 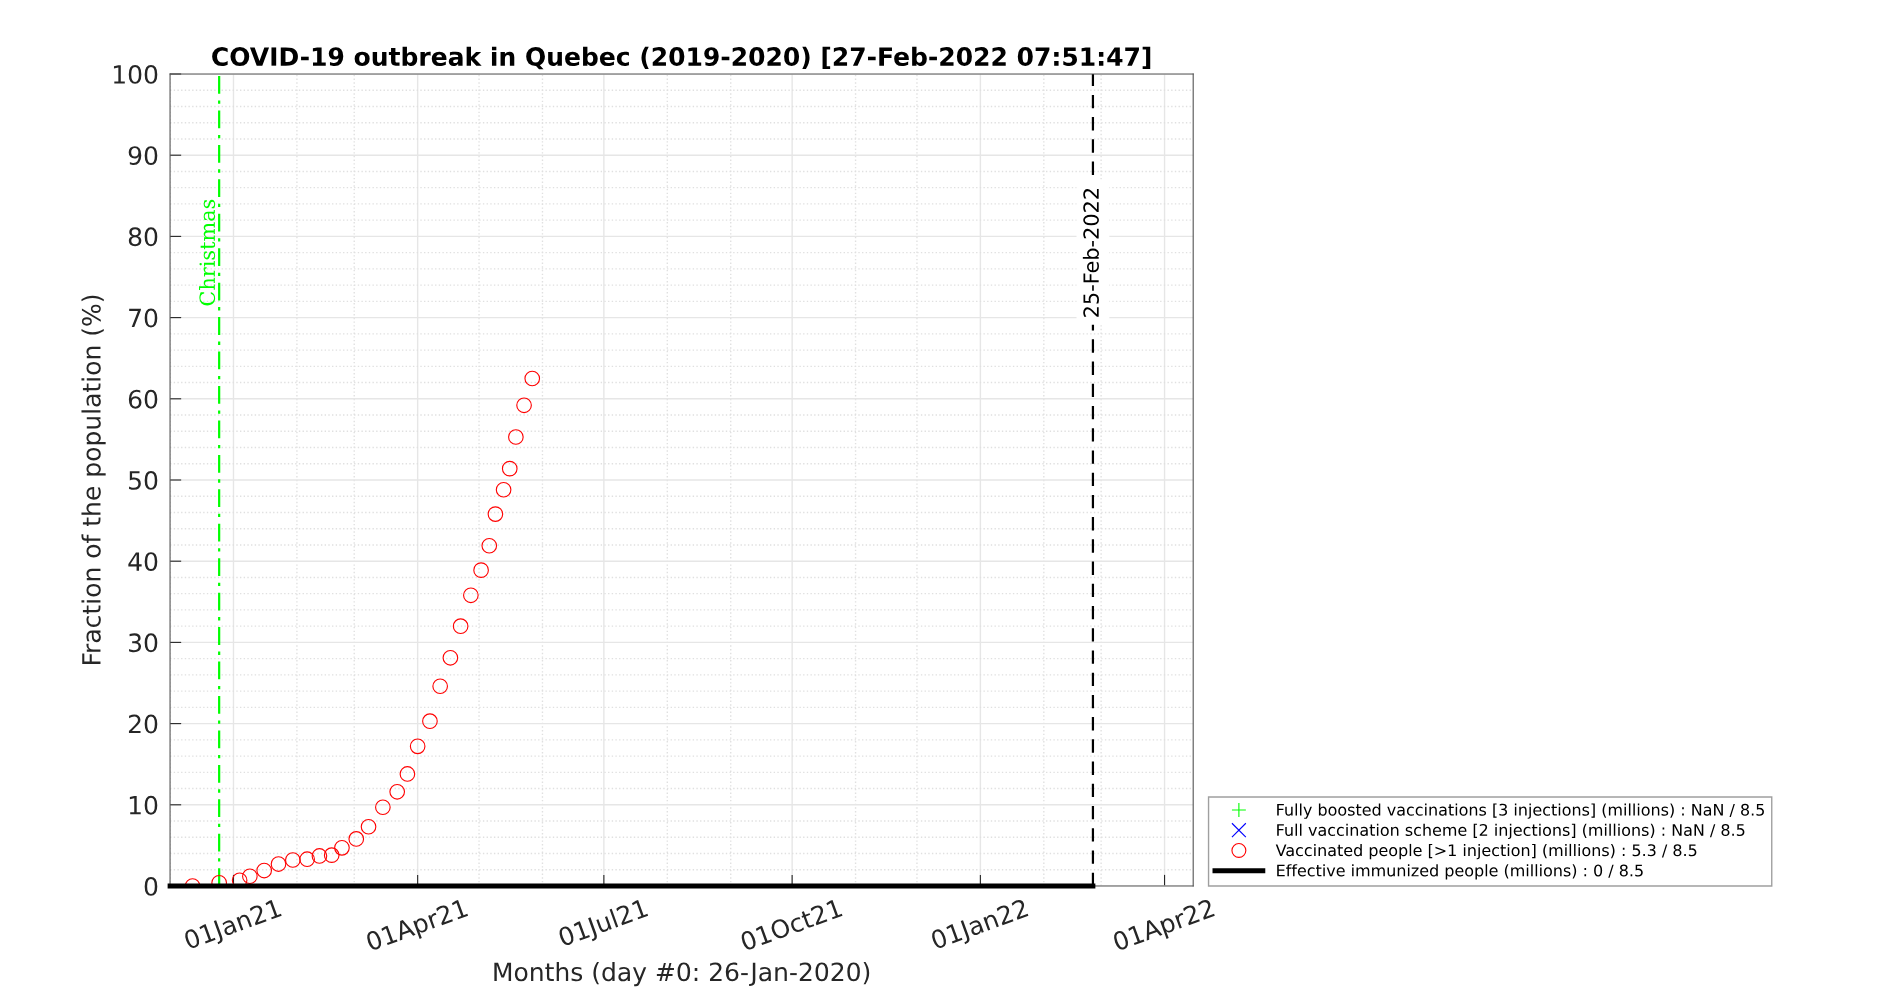 What do you see at coordinates (682, 974) in the screenshot?
I see `x-axis-title: Months (day #0: 26-Jan-2020)` at bounding box center [682, 974].